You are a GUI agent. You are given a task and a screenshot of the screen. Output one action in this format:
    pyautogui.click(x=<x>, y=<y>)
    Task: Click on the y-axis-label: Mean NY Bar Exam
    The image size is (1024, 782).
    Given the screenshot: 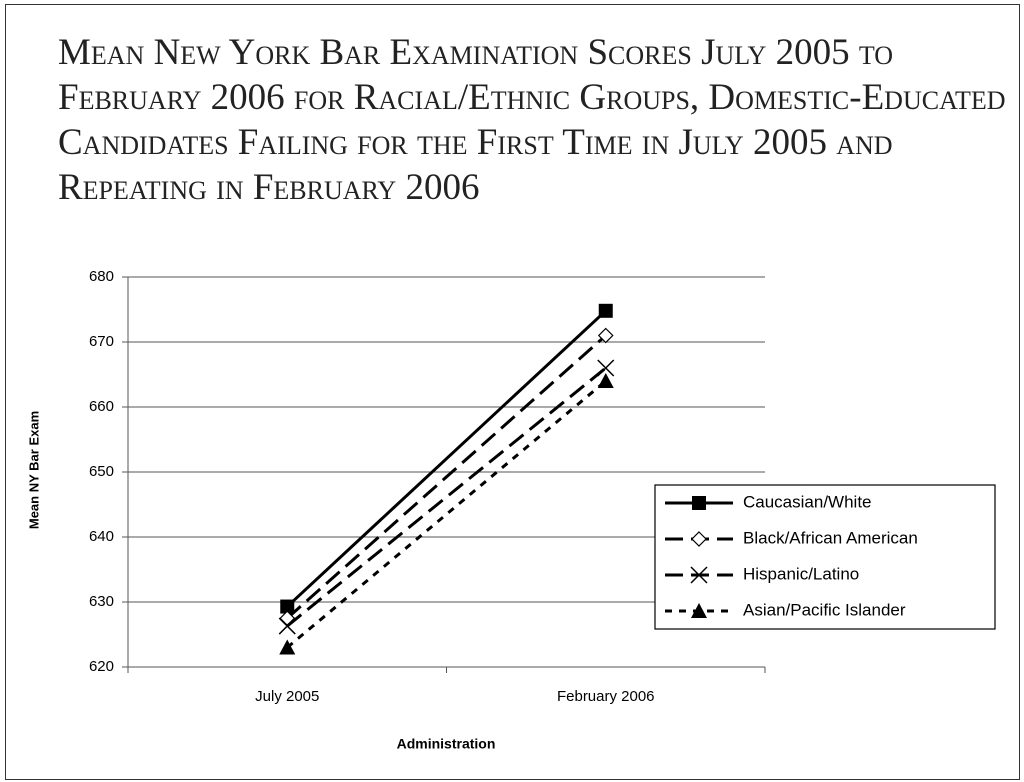 What is the action you would take?
    pyautogui.click(x=33, y=470)
    